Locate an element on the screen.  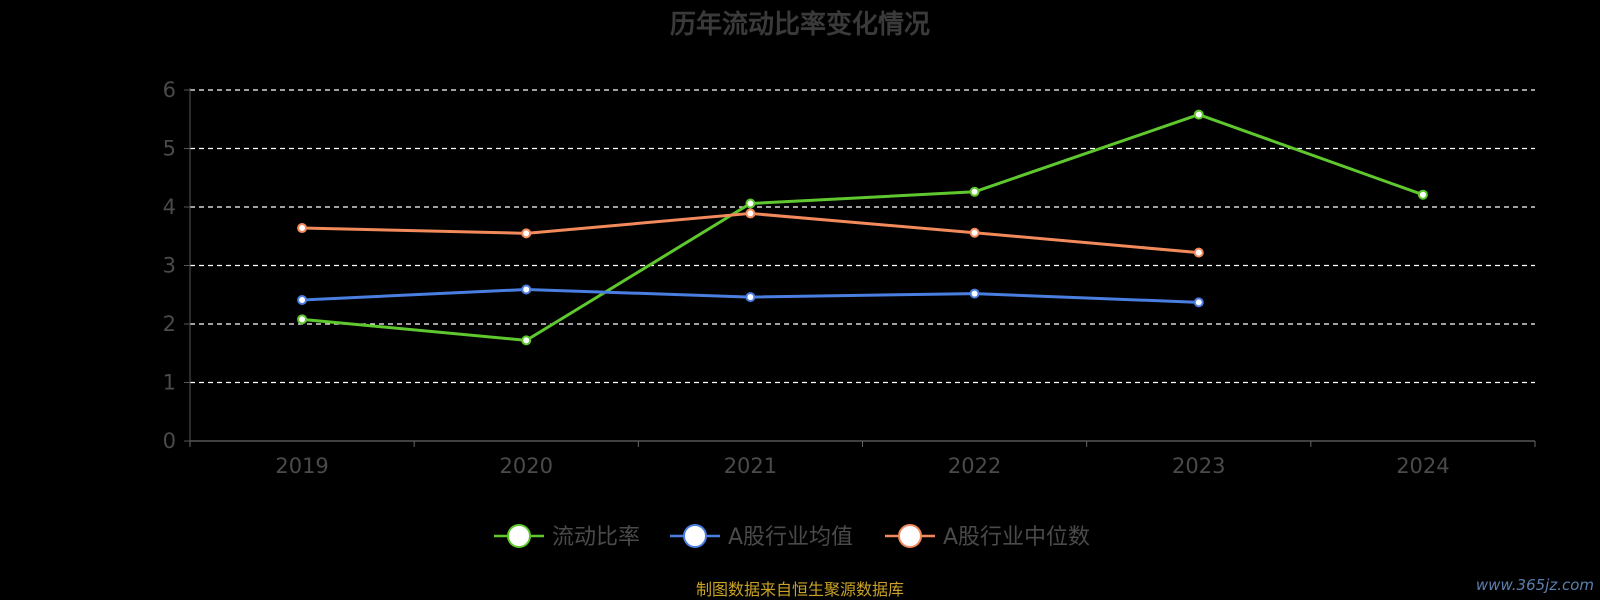
data-point-0-2021 is located at coordinates (750, 203).